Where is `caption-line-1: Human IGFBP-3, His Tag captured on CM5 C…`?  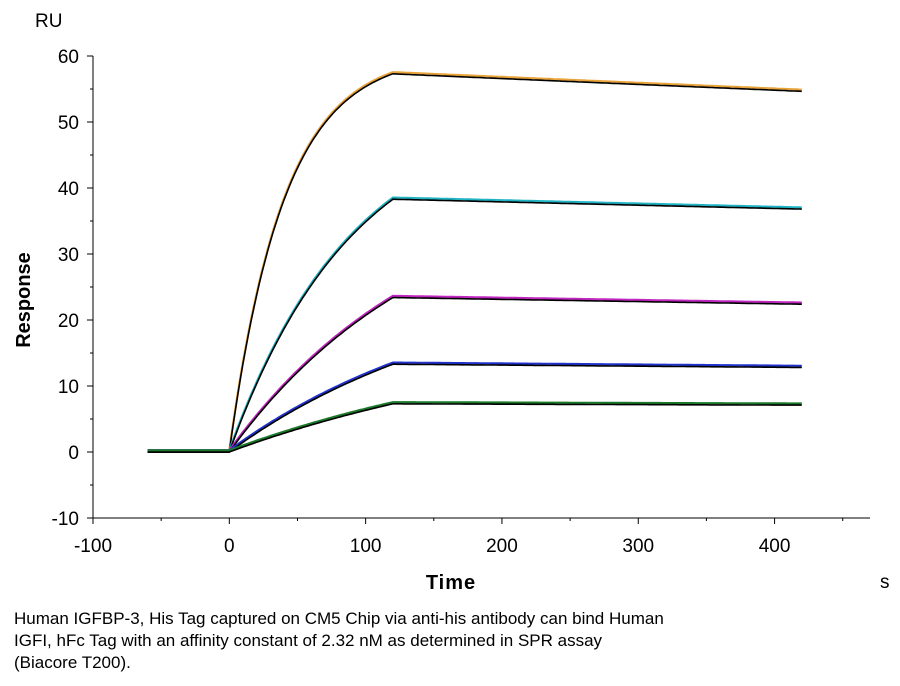
caption-line-1: Human IGFBP-3, His Tag captured on CM5 C… is located at coordinates (339, 618).